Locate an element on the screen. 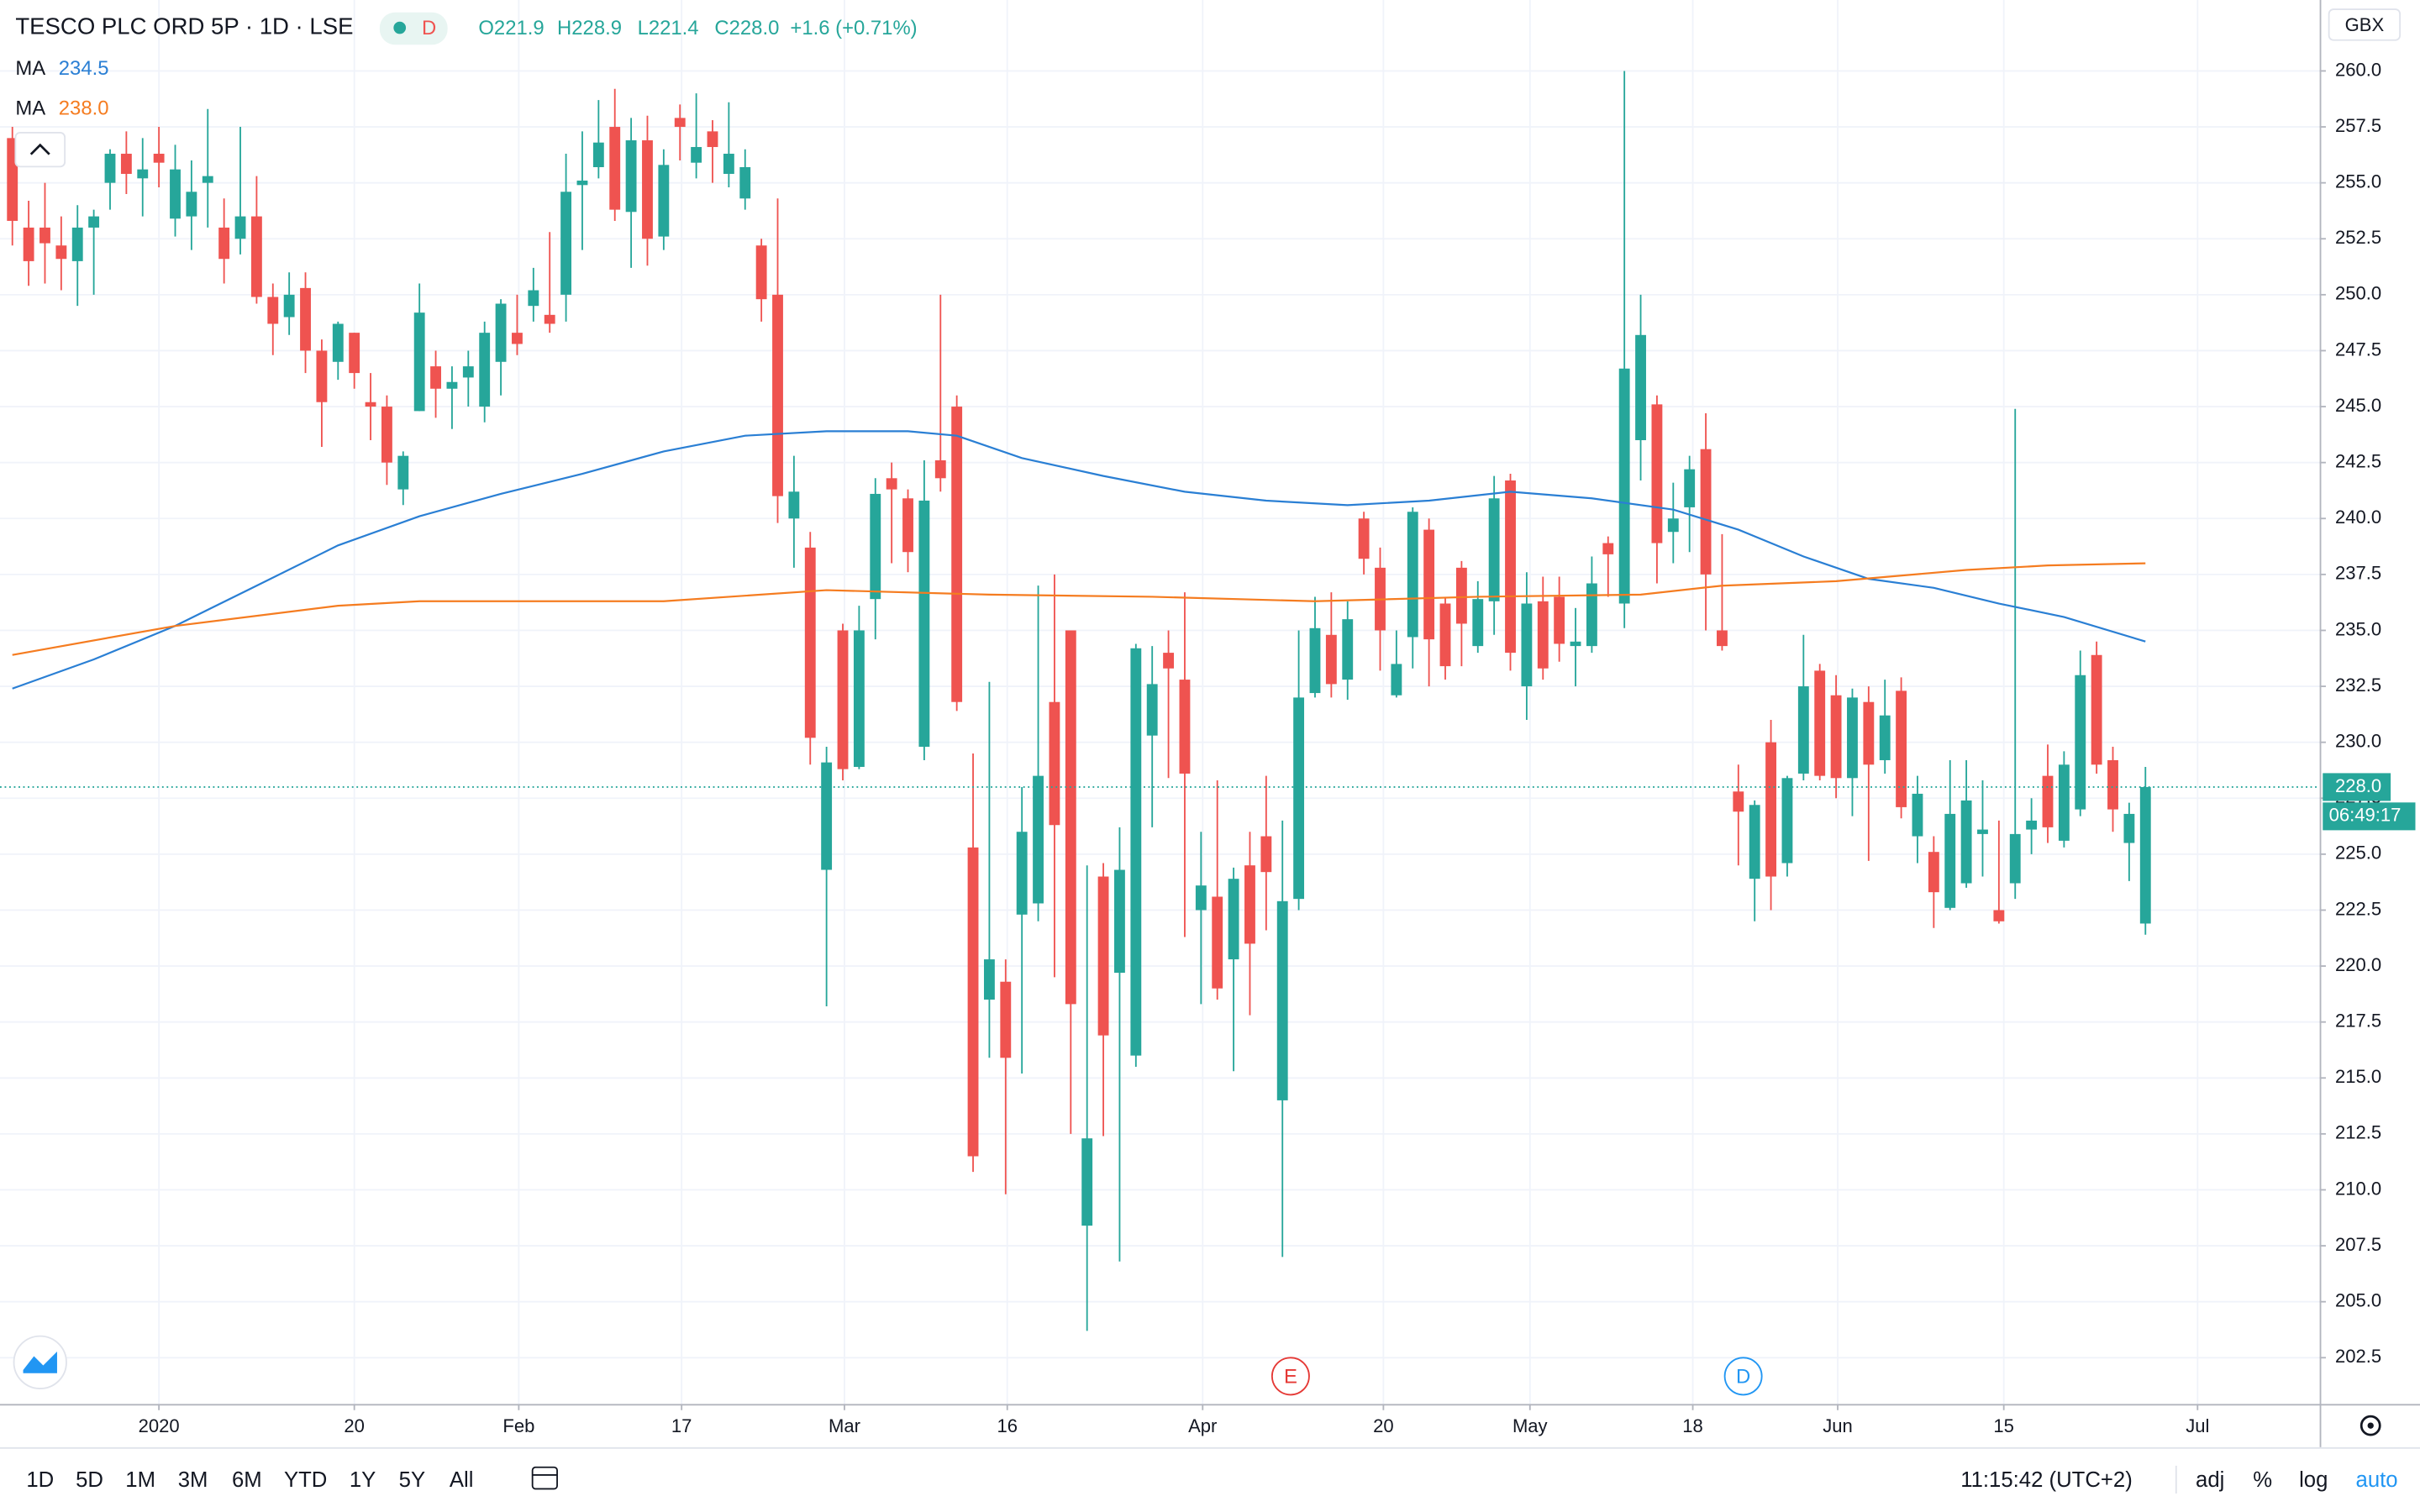 Image resolution: width=2420 pixels, height=1512 pixels. collapse-icon is located at coordinates (39, 149).